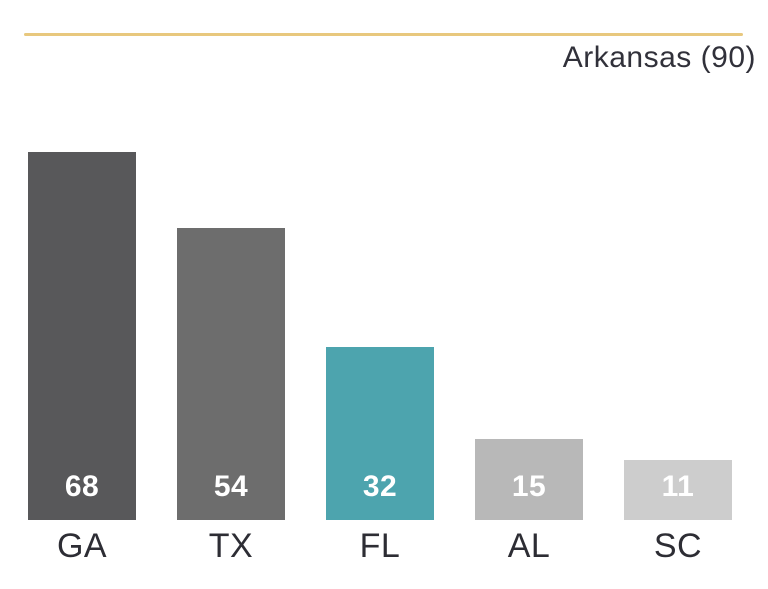  What do you see at coordinates (529, 486) in the screenshot?
I see `bar-value-label: 15` at bounding box center [529, 486].